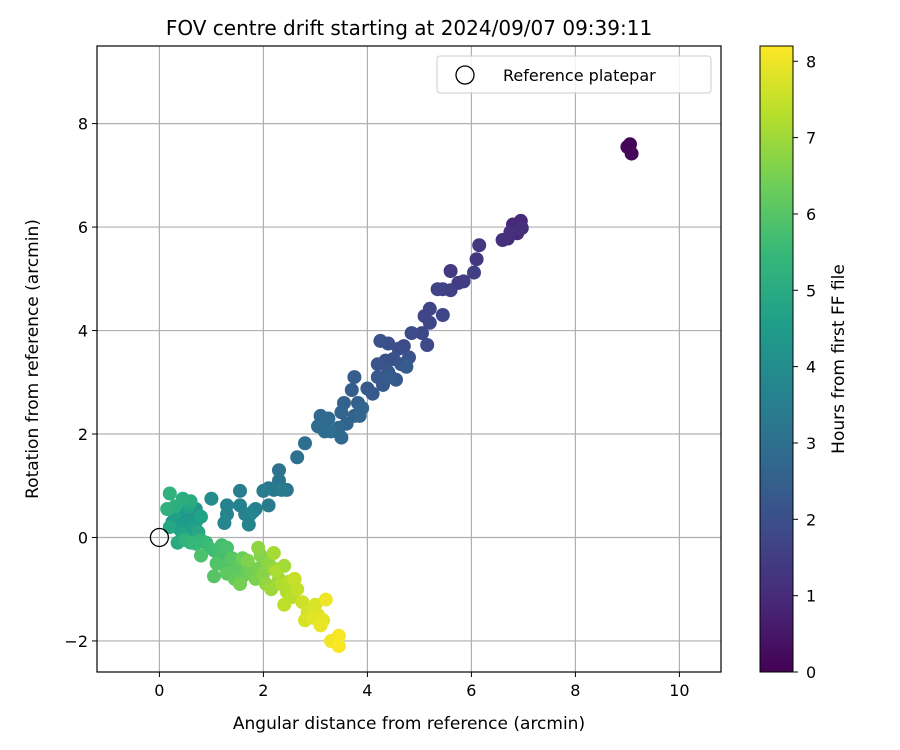 This screenshot has height=750, width=900. I want to click on reference-marker-layer, so click(159, 537).